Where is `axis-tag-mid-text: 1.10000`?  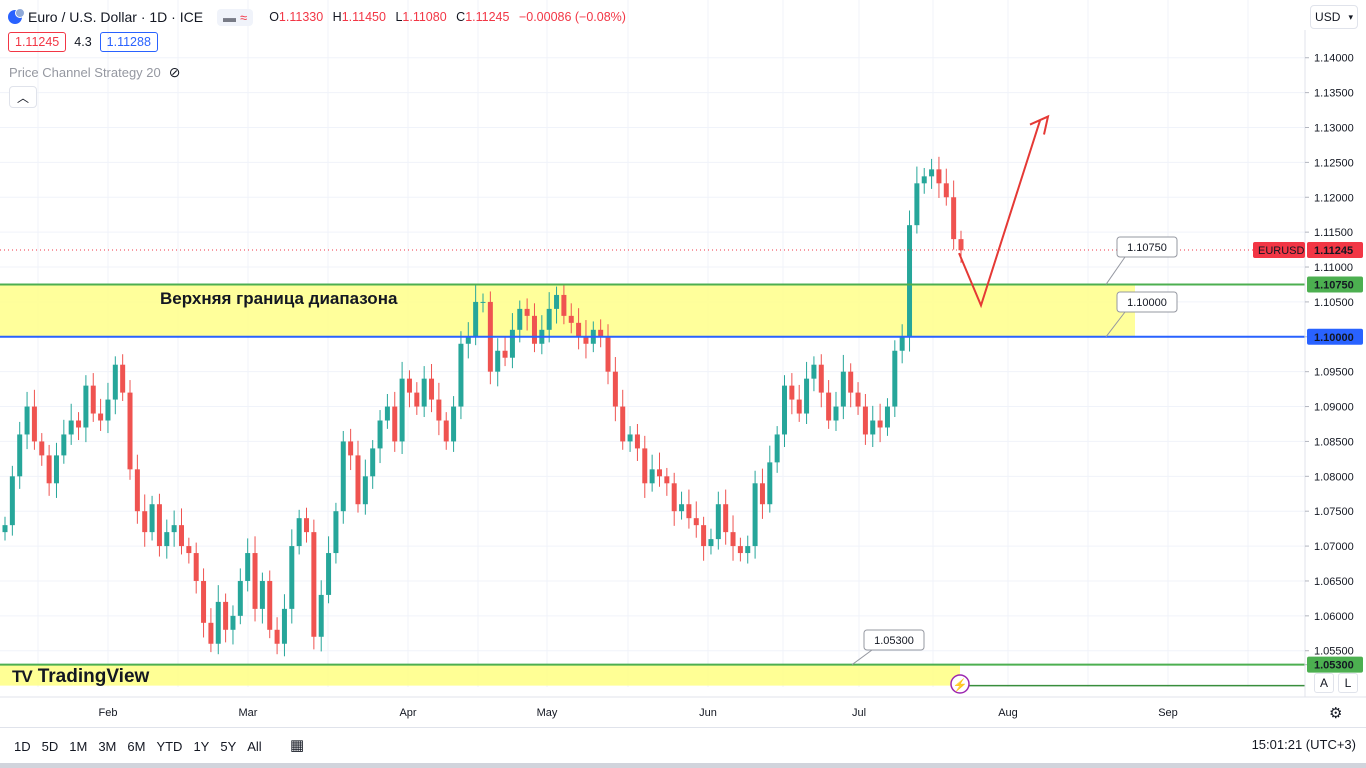
axis-tag-mid-text: 1.10000 is located at coordinates (1334, 338).